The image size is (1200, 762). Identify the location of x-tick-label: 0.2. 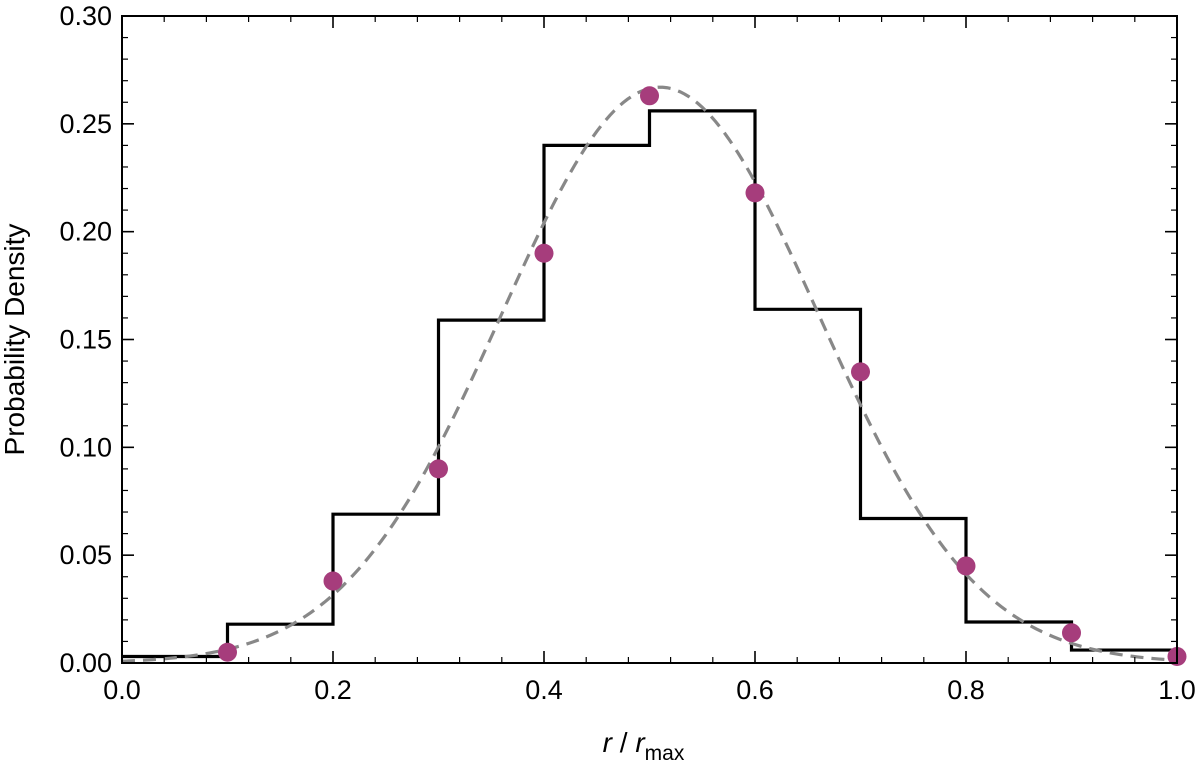
(333, 690).